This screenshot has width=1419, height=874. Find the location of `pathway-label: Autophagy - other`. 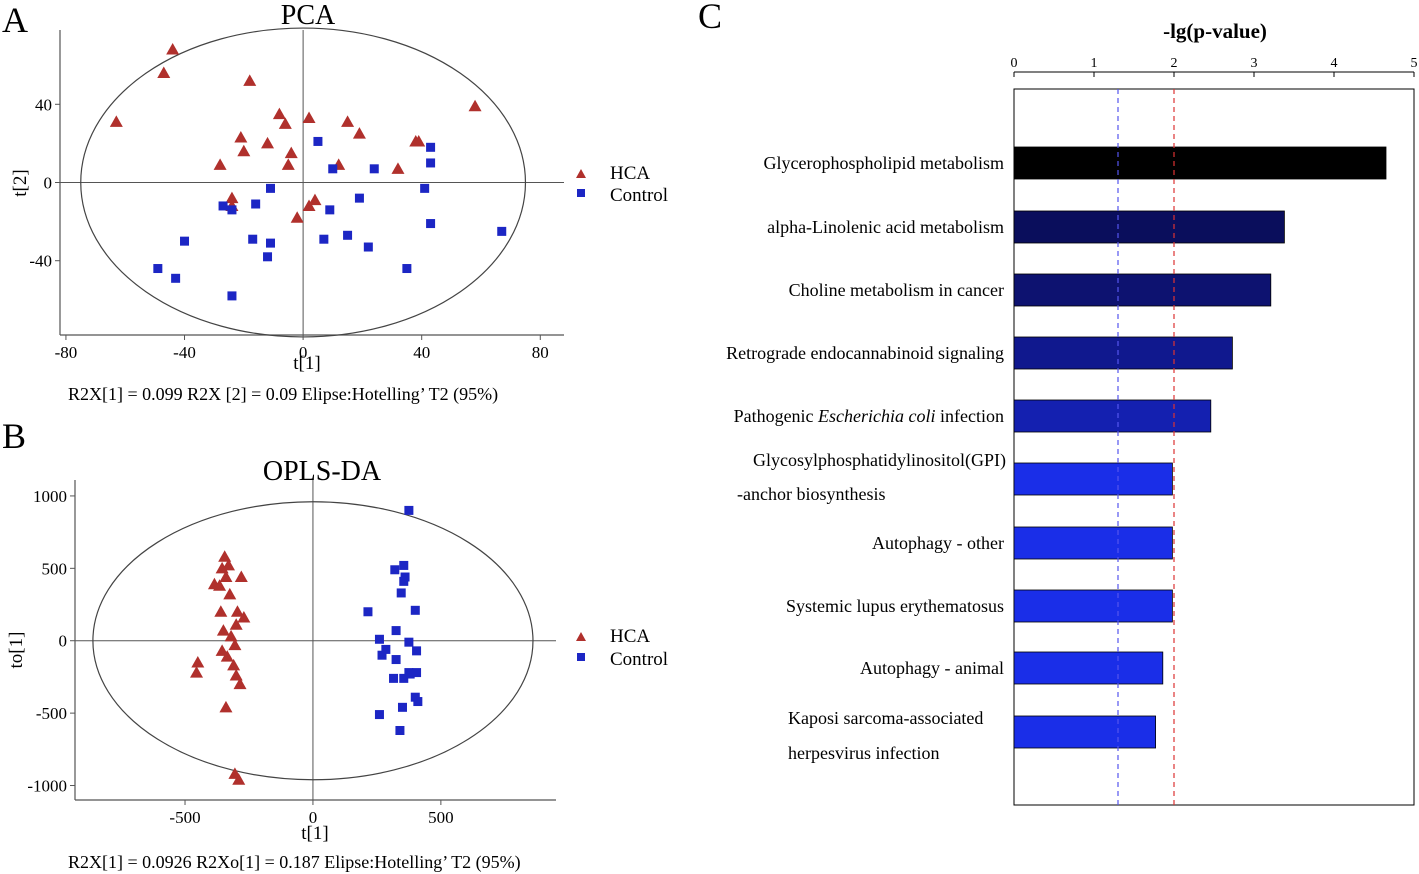

pathway-label: Autophagy - other is located at coordinates (938, 543).